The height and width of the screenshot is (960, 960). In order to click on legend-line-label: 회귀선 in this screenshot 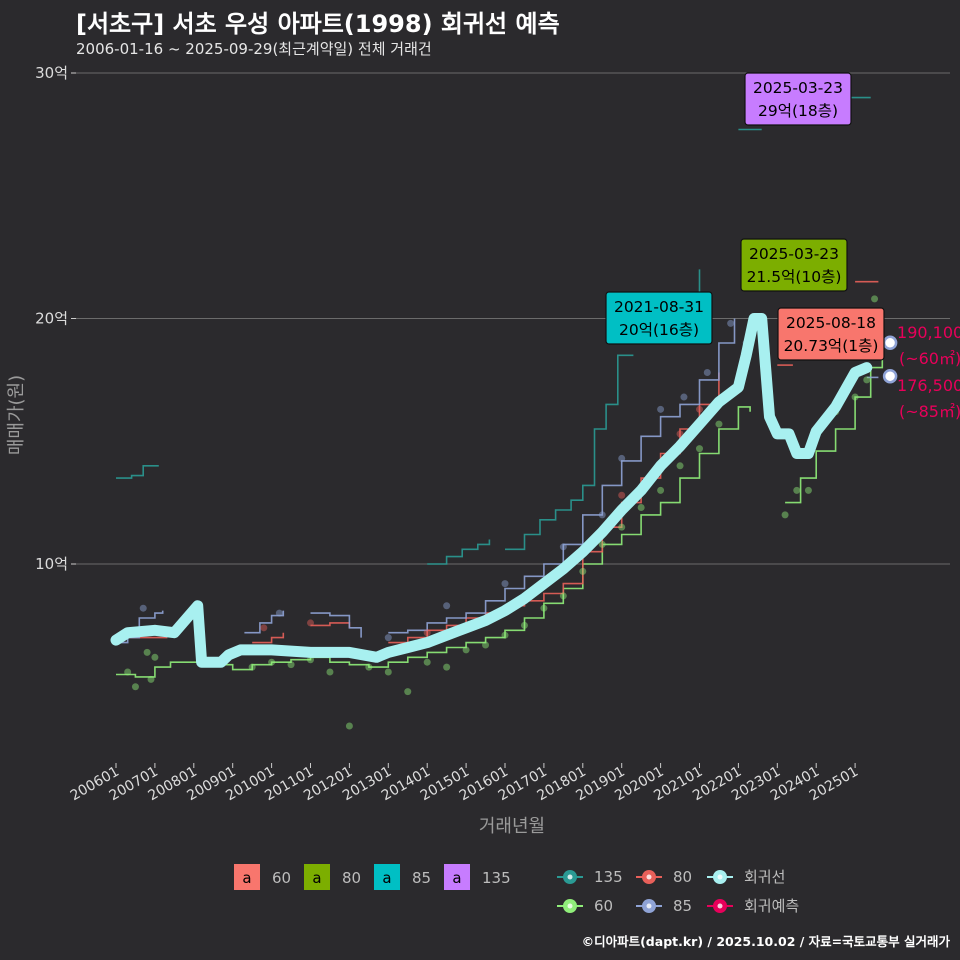, I will do `click(764, 877)`.